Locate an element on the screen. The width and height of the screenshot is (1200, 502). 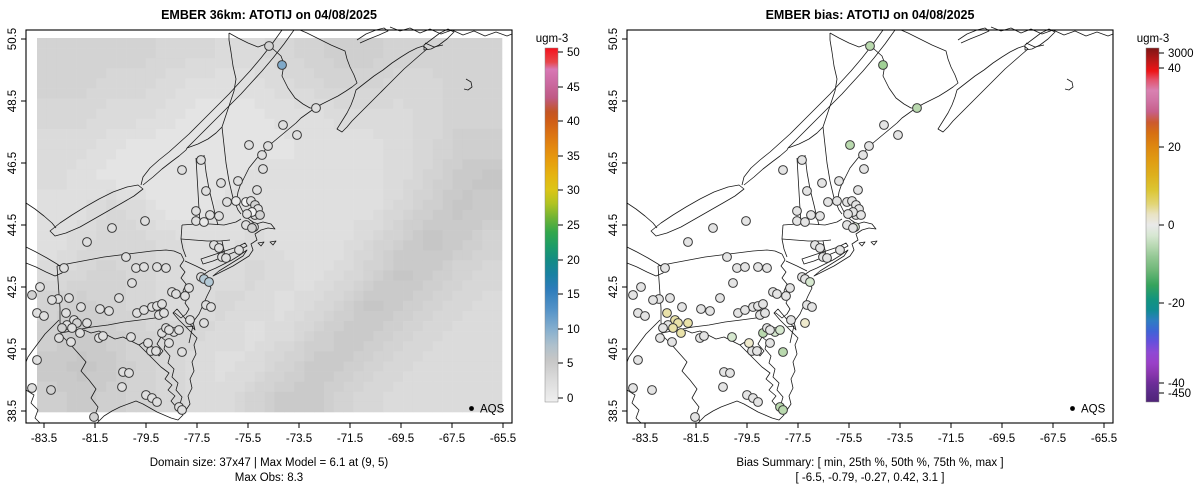
x-tick-label: -83.5 is located at coordinates (645, 439).